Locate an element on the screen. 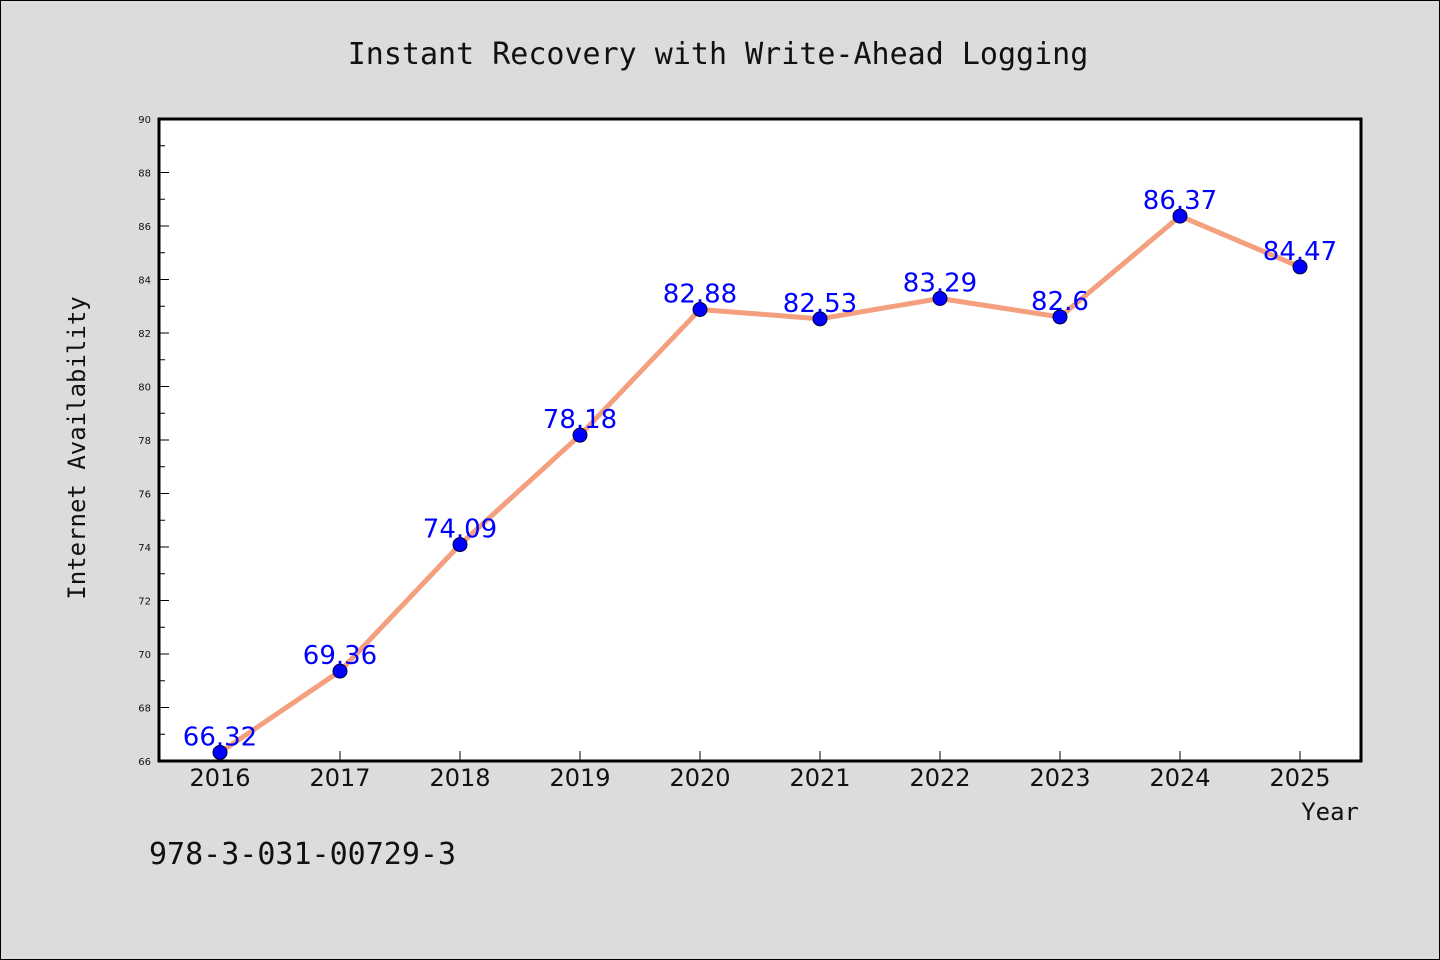 The image size is (1440, 960). x-tick-label: 2021 is located at coordinates (819, 778).